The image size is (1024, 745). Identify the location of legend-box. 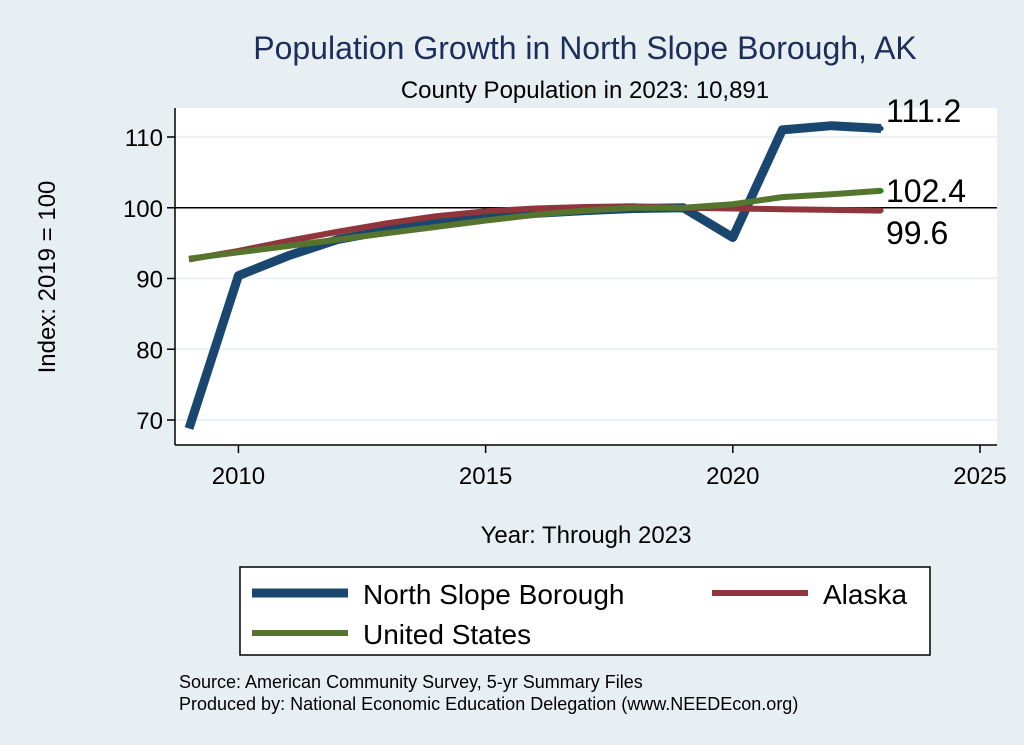
(585, 611).